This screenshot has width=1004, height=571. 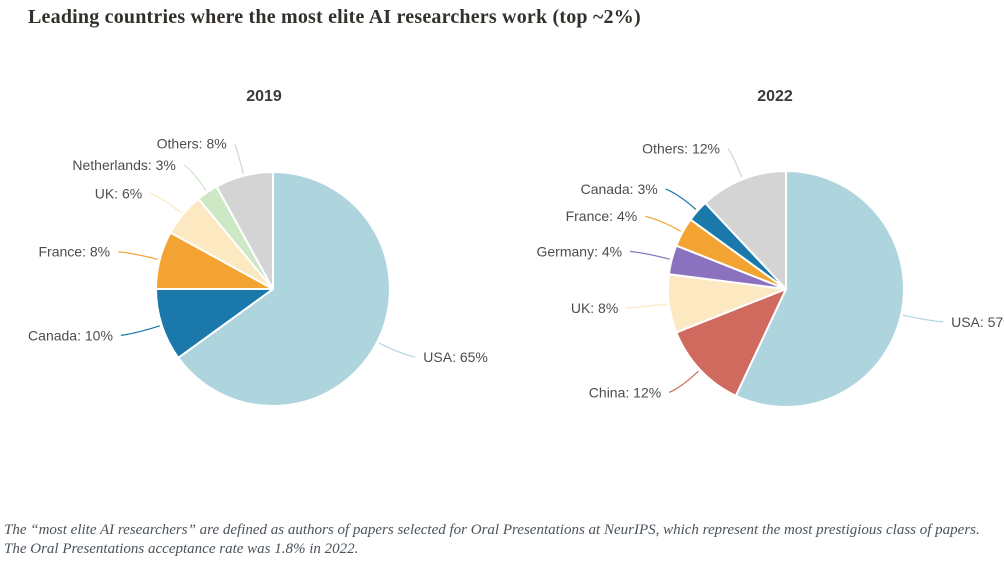 I want to click on slice-label-2022-germany: Germany: 4%, so click(x=580, y=251).